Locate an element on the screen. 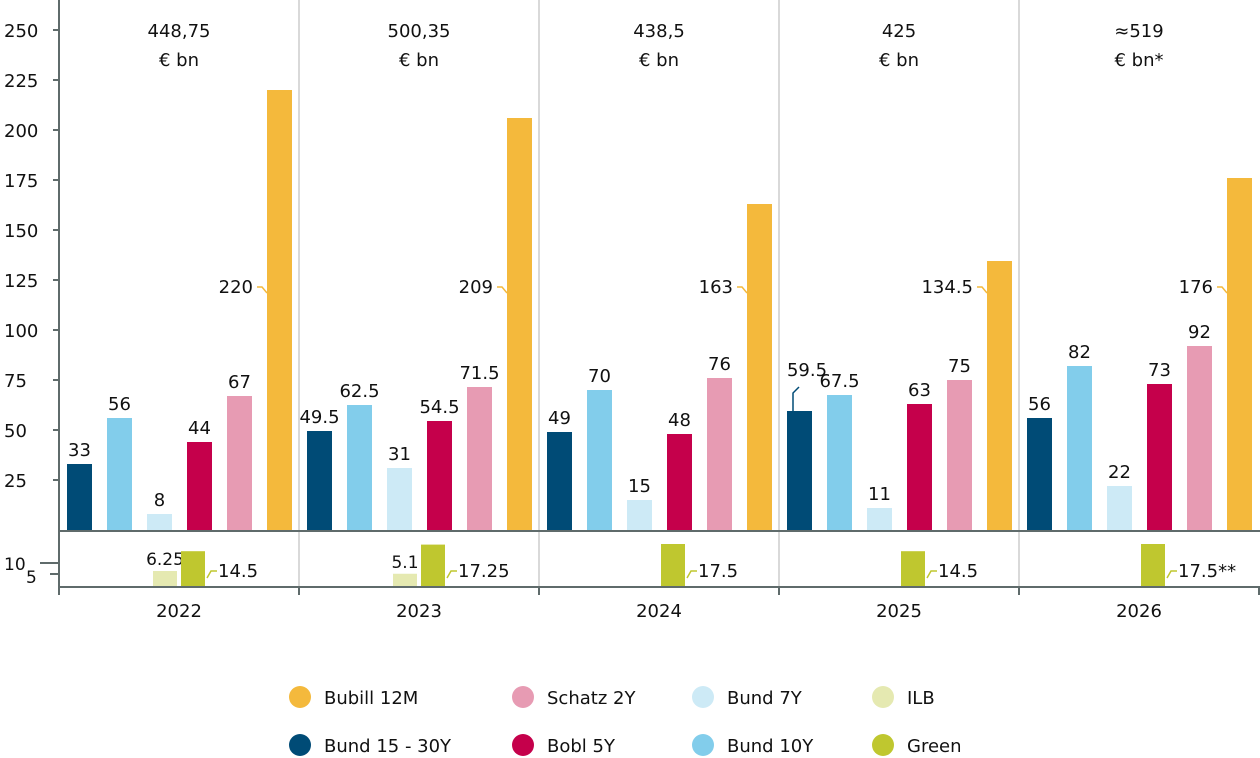 The height and width of the screenshot is (758, 1260). legend-label: Green is located at coordinates (934, 746).